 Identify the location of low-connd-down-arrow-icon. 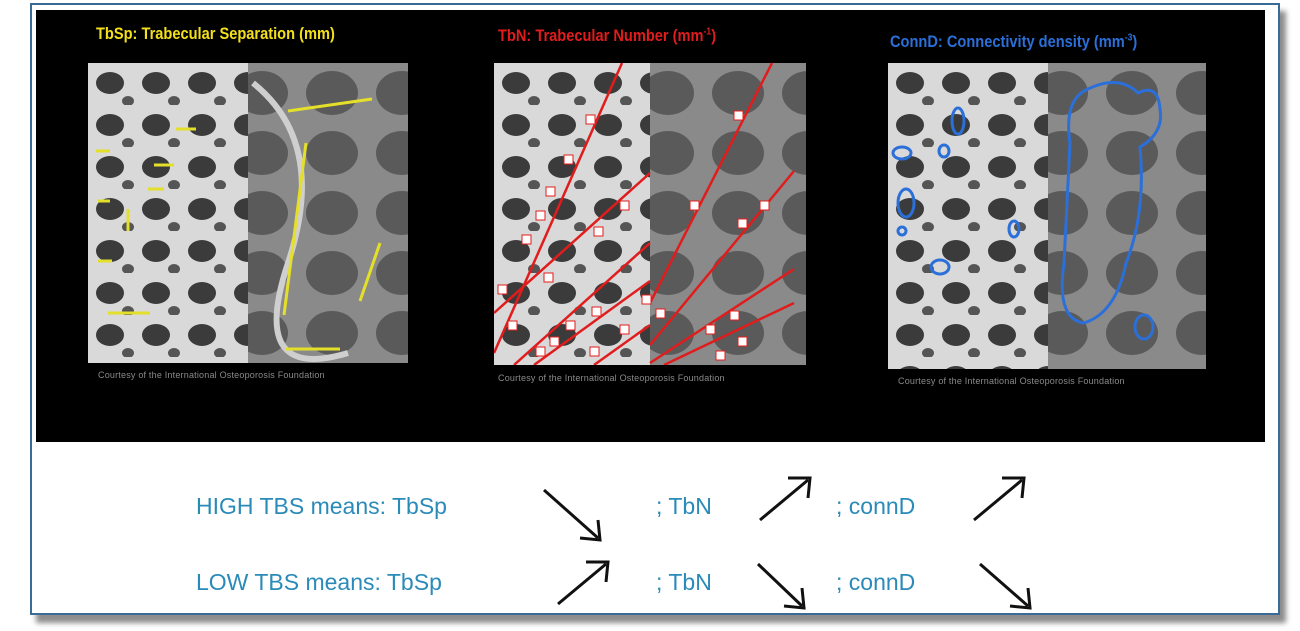
(1005, 586).